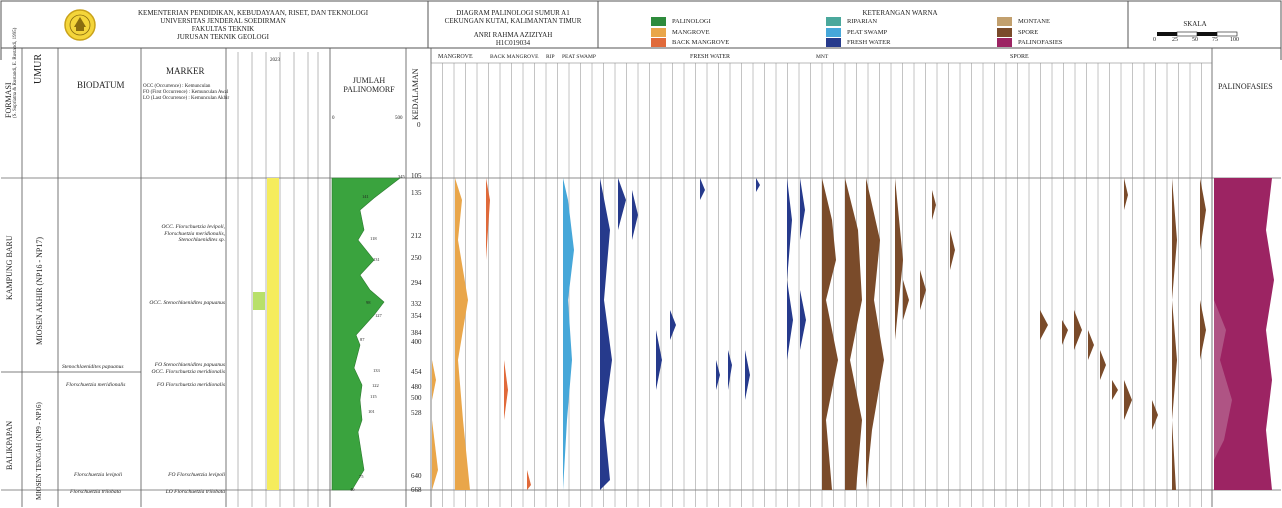 This screenshot has width=1282, height=508. What do you see at coordinates (869, 42) in the screenshot?
I see `legend-label-fresh-water: FRESH WATER` at bounding box center [869, 42].